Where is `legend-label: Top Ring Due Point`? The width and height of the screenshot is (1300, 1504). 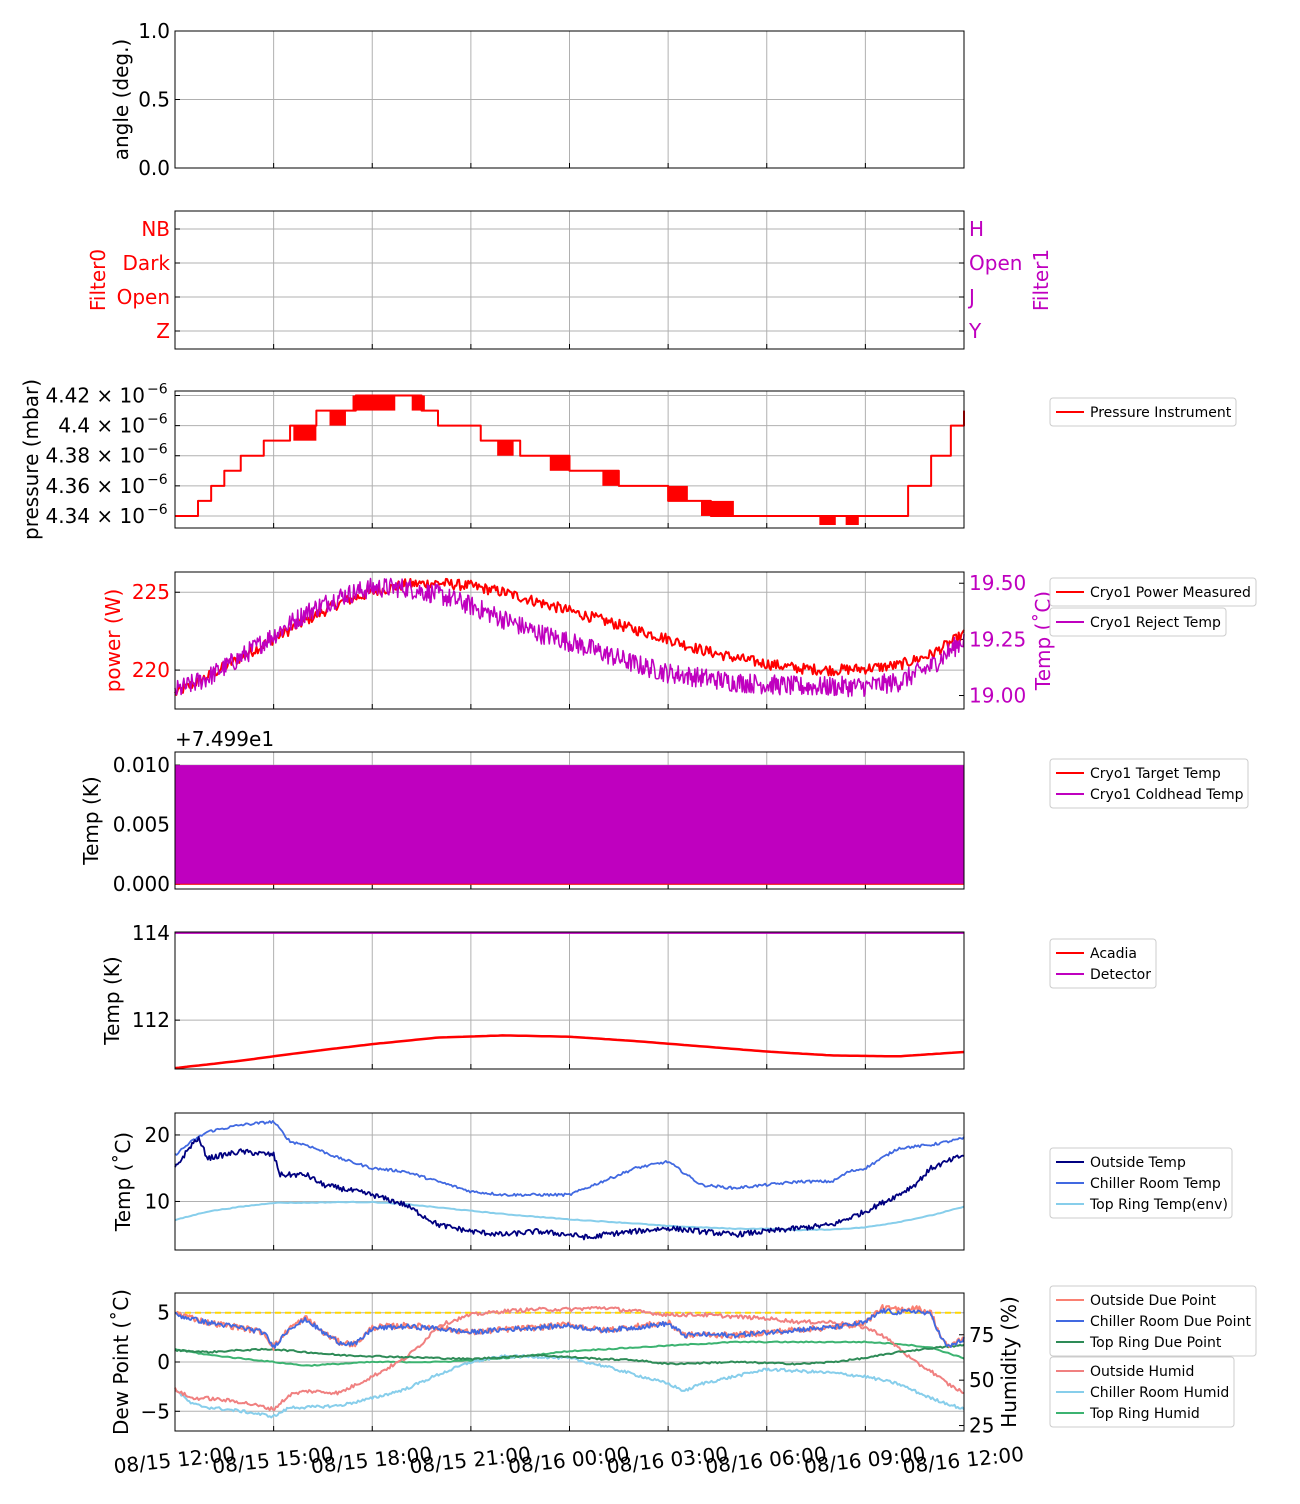
legend-label: Top Ring Due Point is located at coordinates (1155, 1343).